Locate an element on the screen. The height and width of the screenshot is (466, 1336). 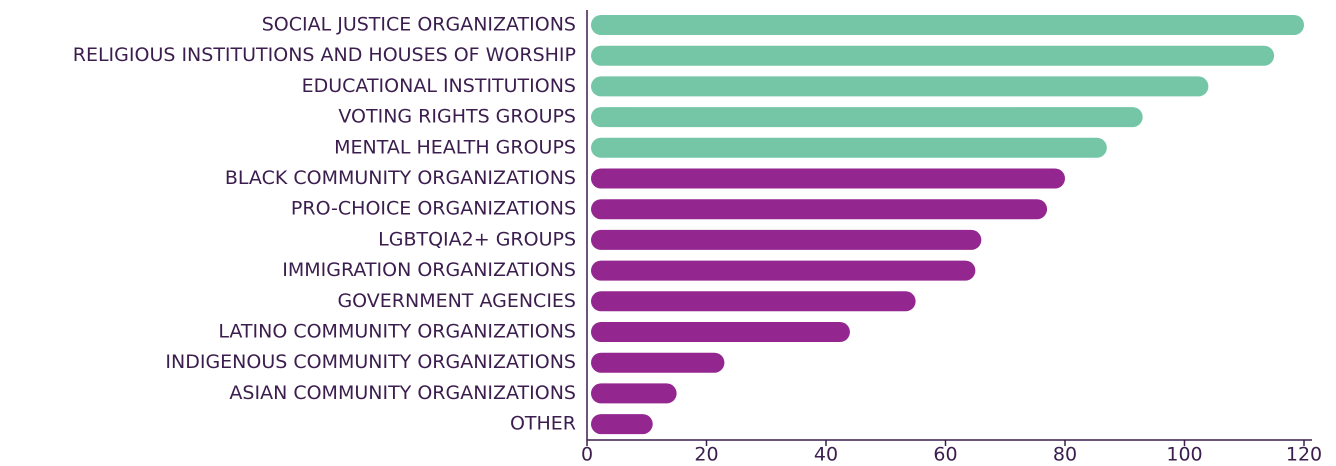
x-tick-label: 60 is located at coordinates (945, 455).